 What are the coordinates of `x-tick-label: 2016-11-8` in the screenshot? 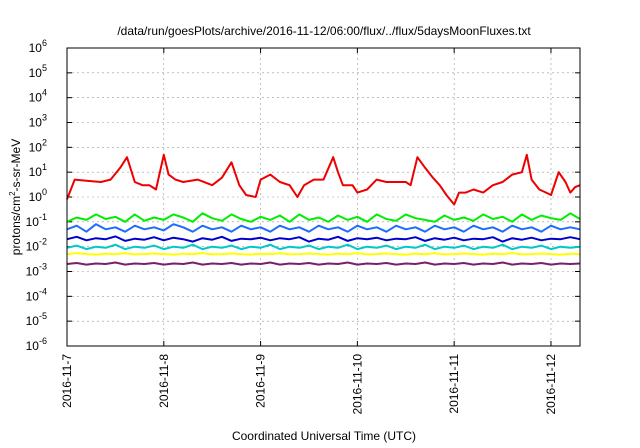 It's located at (164, 381).